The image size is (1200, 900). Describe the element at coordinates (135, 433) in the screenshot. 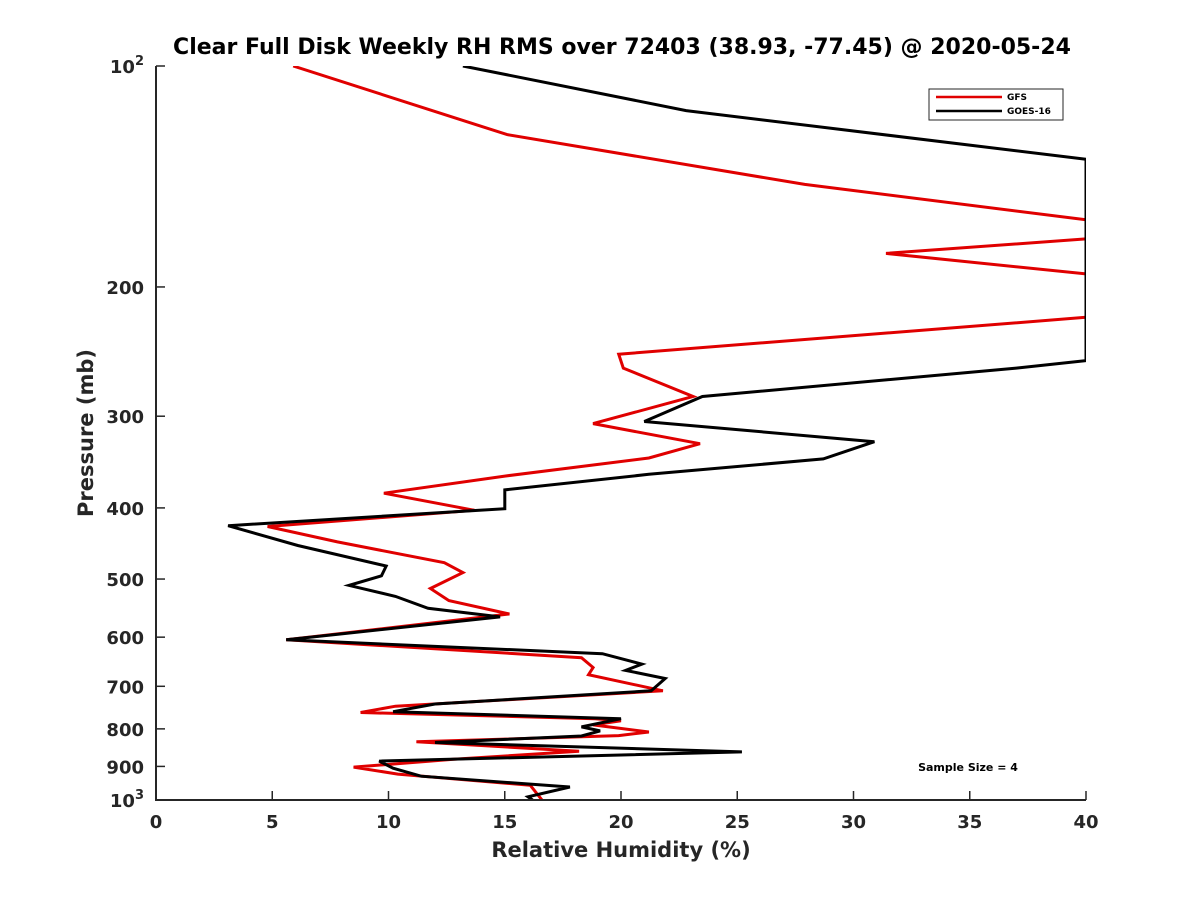

I see `y-axis: 10² 200 300 400 500 600 700 800 900 10³` at that location.